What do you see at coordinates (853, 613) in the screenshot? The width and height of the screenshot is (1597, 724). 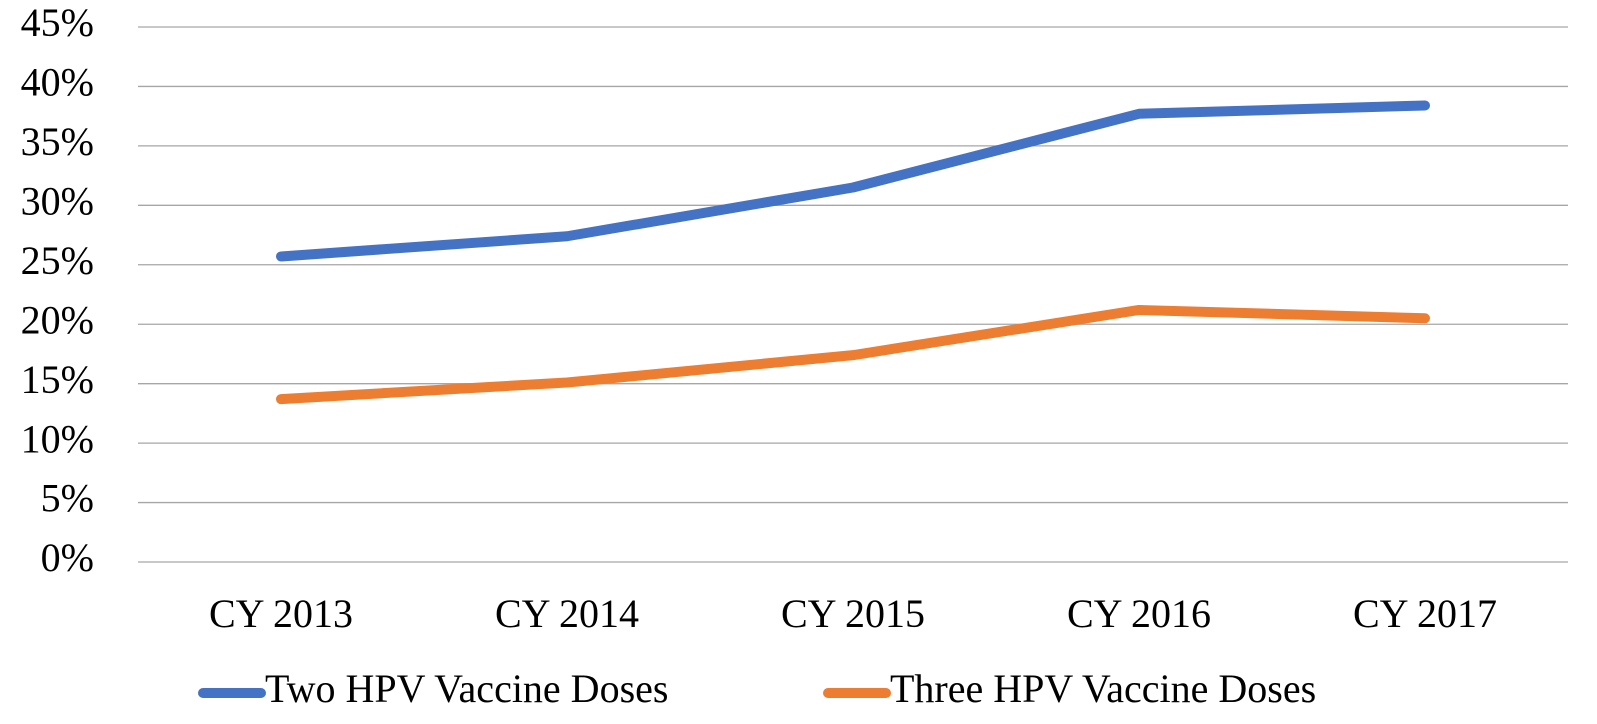 I see `x-tick-label: CY 2015` at bounding box center [853, 613].